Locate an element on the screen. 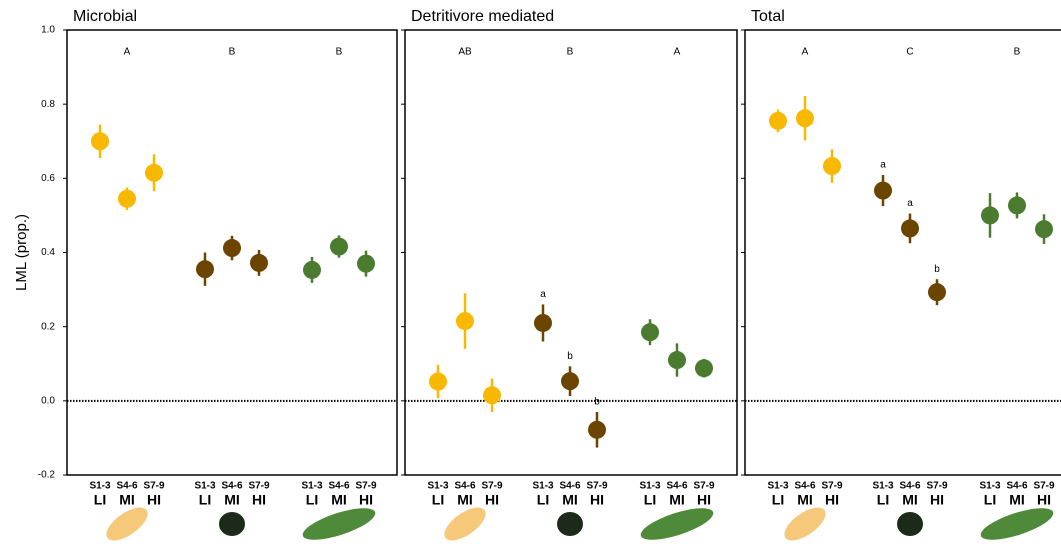 This screenshot has height=547, width=1061. group-letter: C is located at coordinates (909, 52).